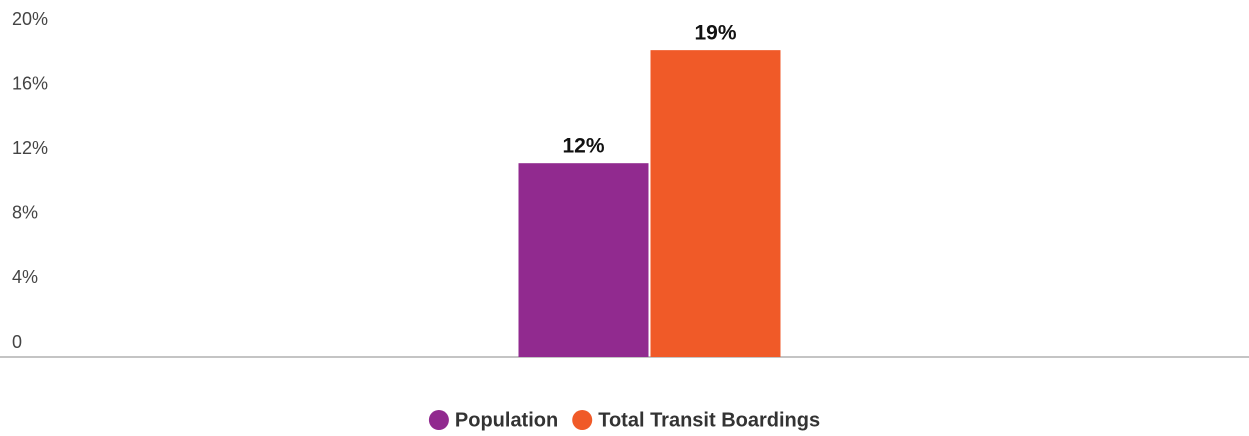 The height and width of the screenshot is (436, 1249). Describe the element at coordinates (709, 420) in the screenshot. I see `legend-label: Total Transit Boardings` at that location.